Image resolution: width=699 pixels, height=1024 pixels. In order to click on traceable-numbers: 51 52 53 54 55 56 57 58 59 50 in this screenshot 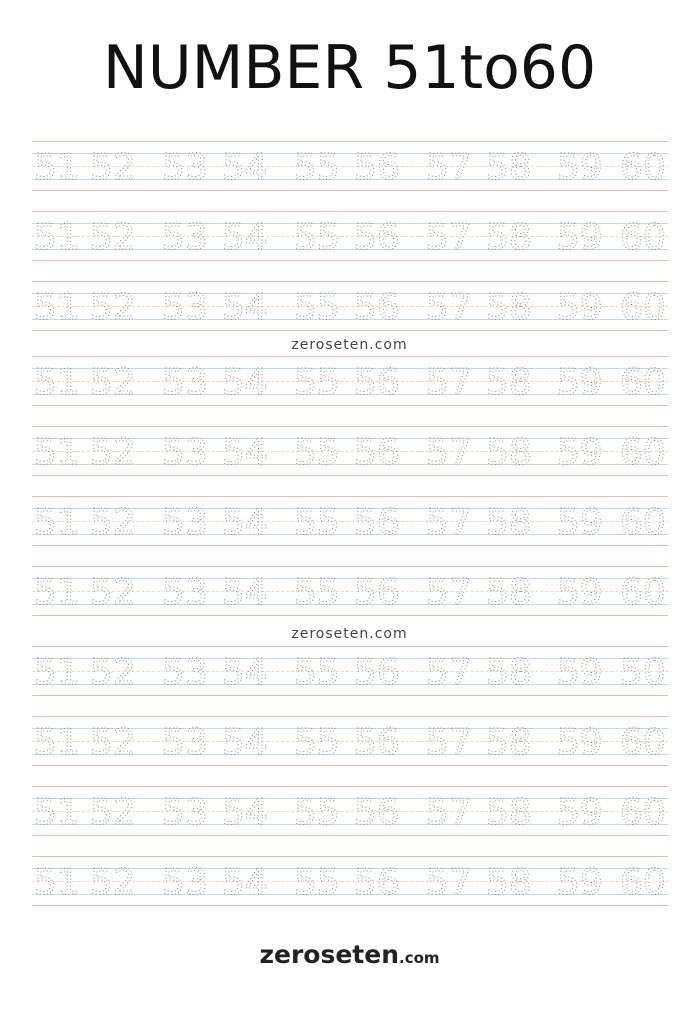, I will do `click(350, 673)`.